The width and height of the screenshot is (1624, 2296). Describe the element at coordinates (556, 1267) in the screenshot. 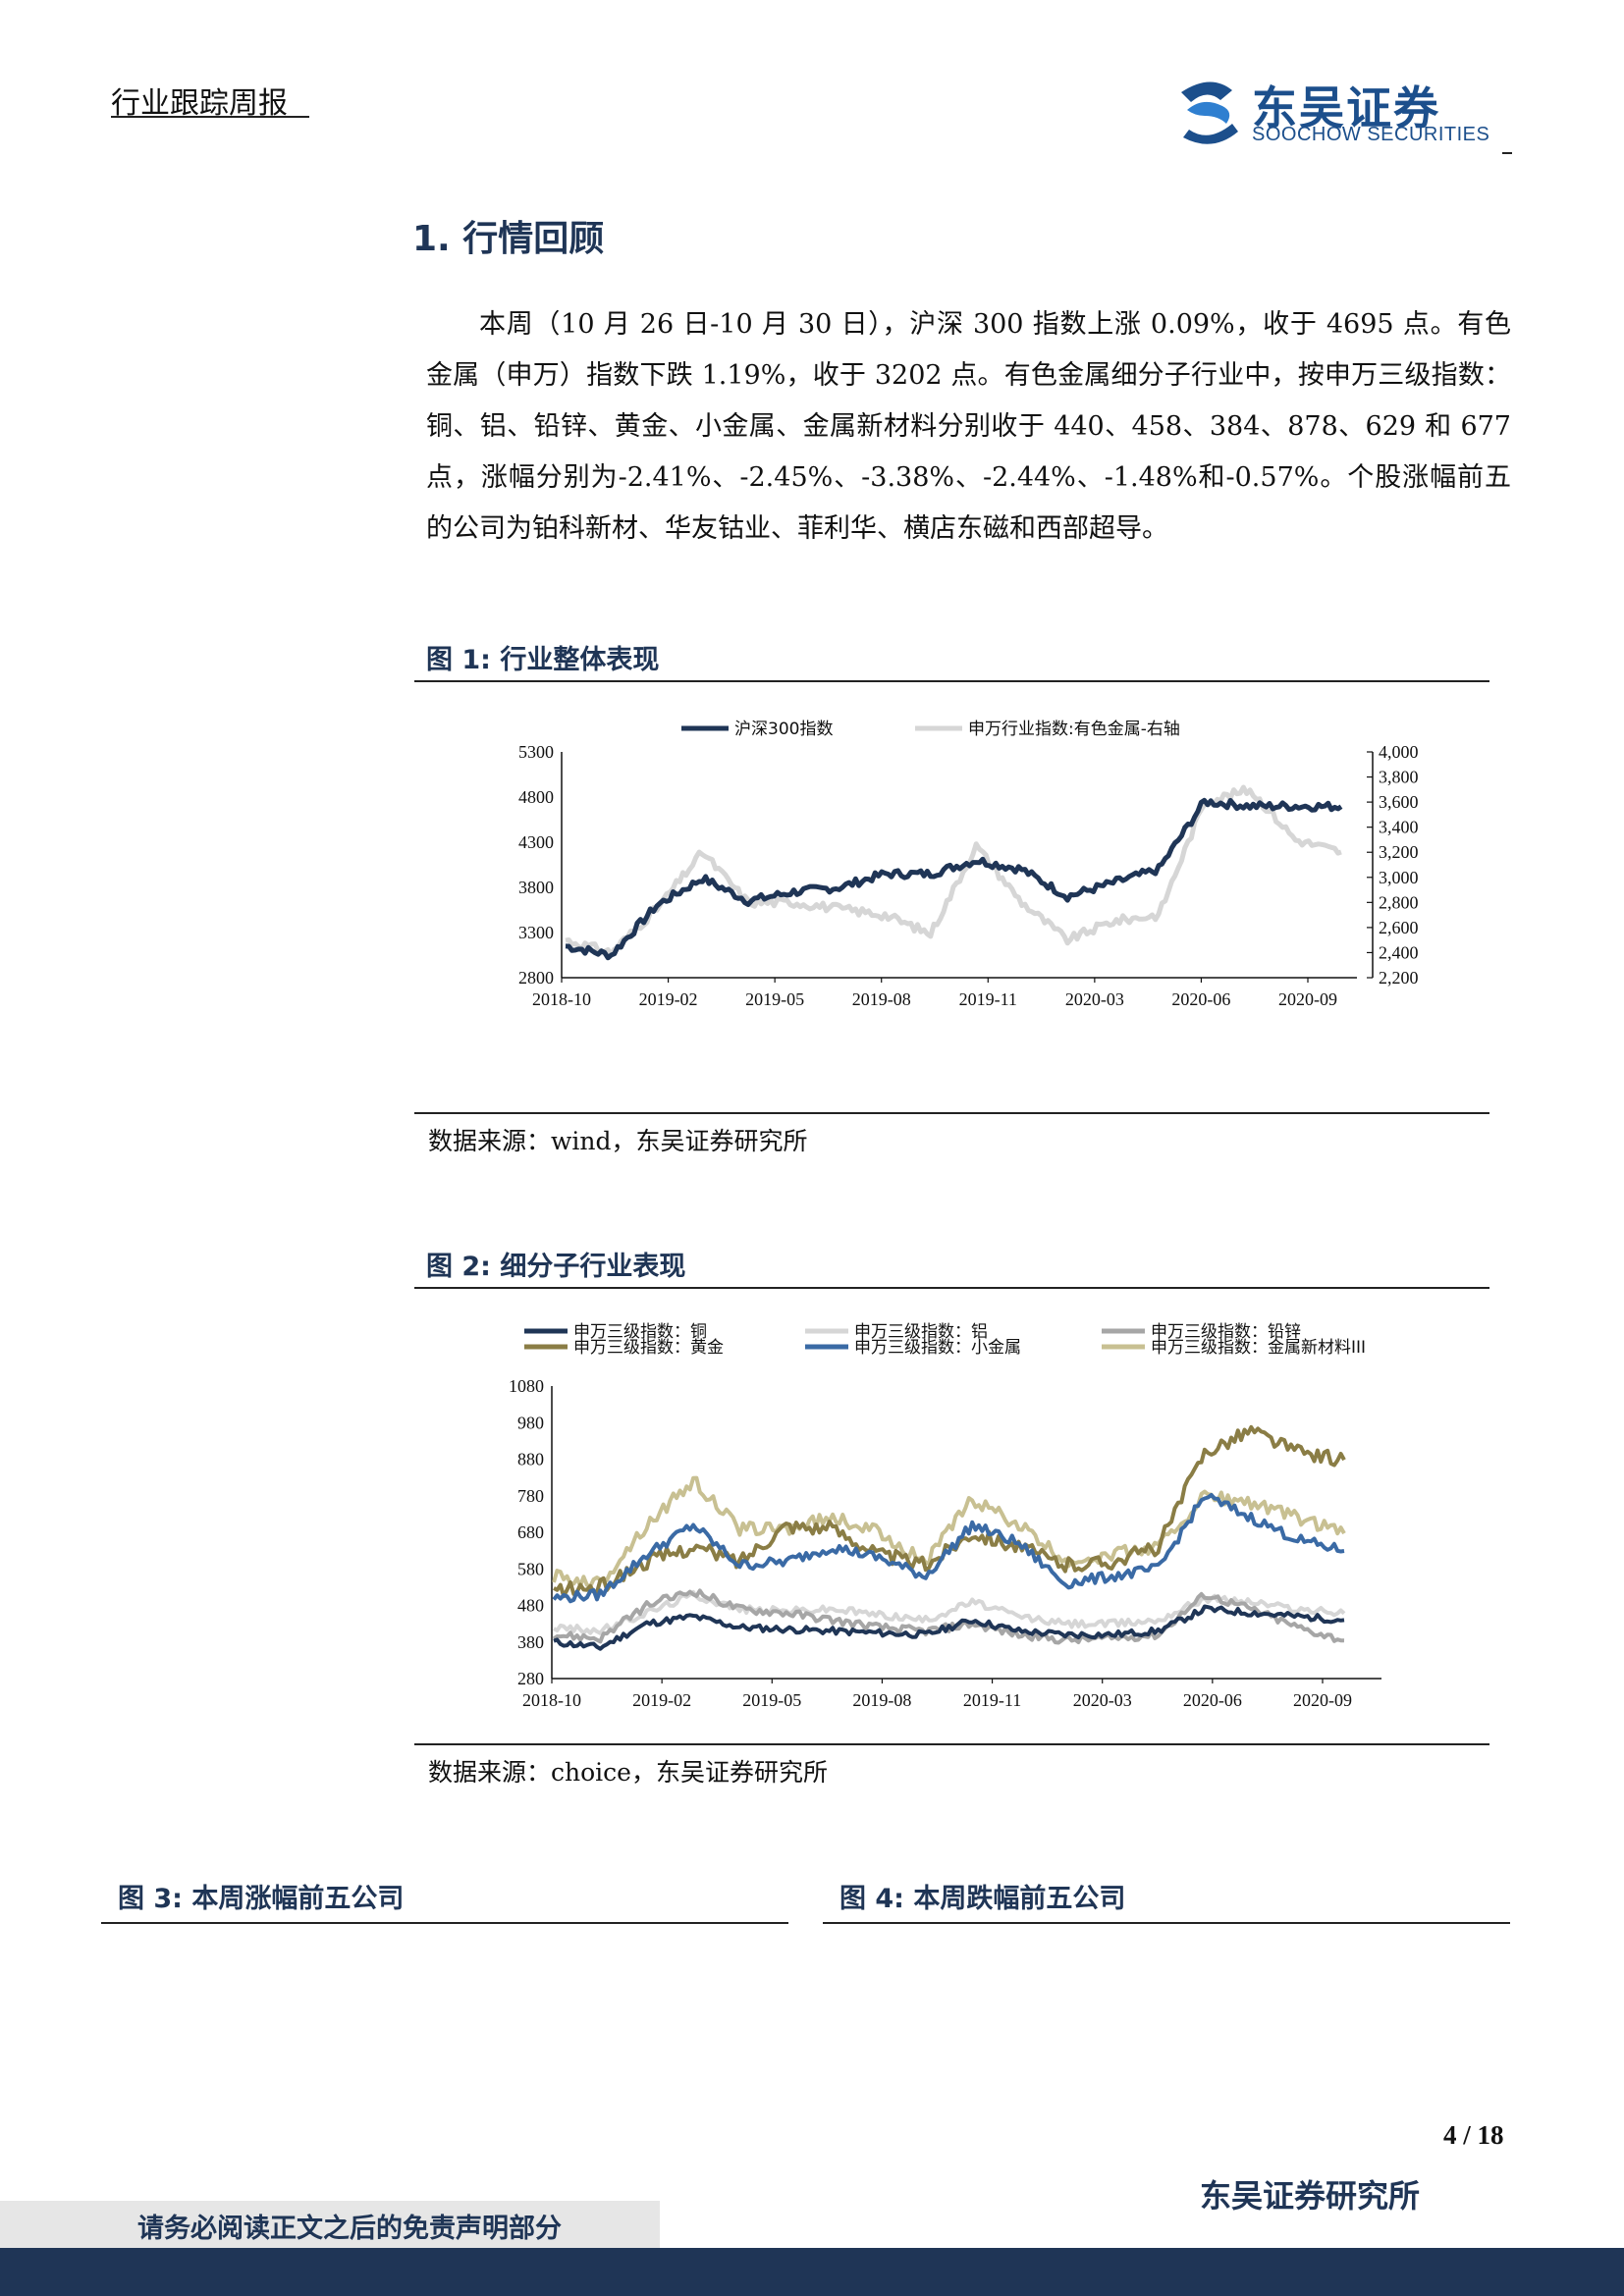

I see `figure2-title: 图 2: 细分子行业表现` at that location.